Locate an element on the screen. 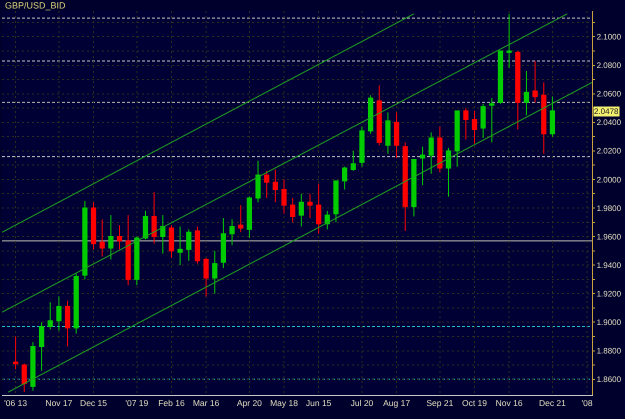 The image size is (625, 419). y-tick-label: 2.0600 is located at coordinates (609, 94).